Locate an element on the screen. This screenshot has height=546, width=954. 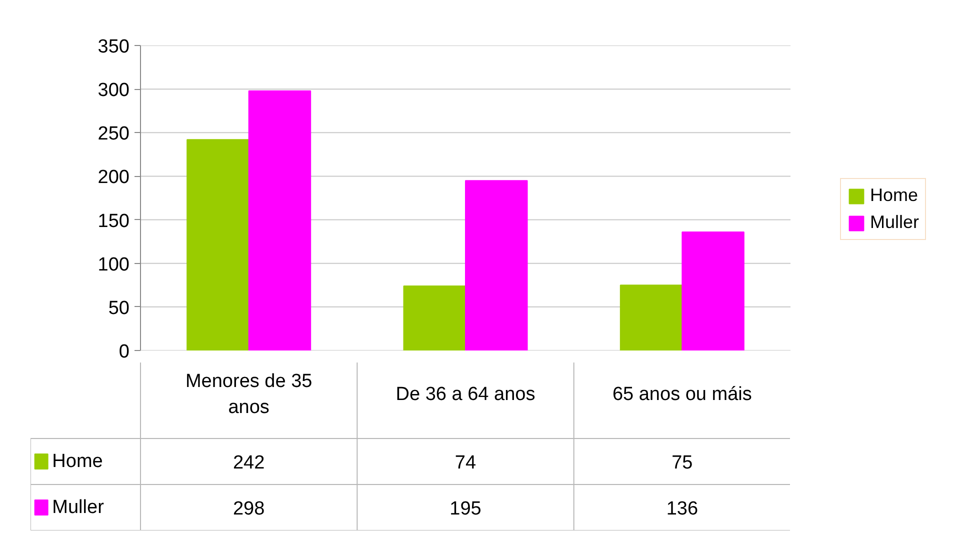
data-label: 75 is located at coordinates (682, 463).